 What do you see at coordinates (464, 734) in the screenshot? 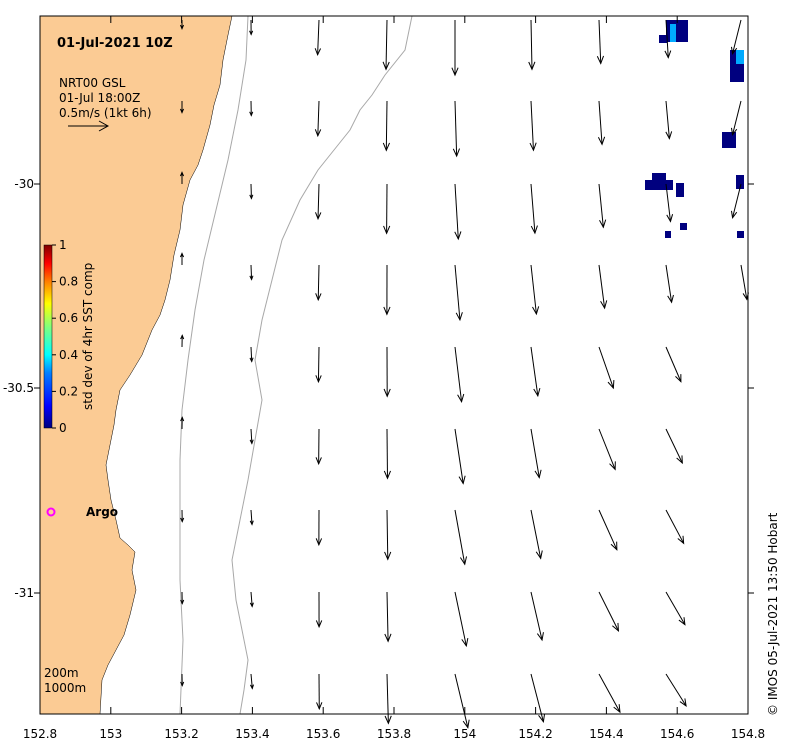
I see `x-tick-label: 154` at bounding box center [464, 734].